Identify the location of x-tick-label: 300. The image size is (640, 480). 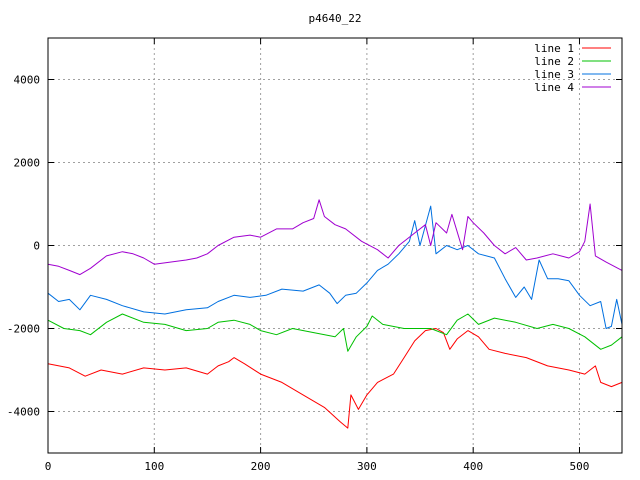
(367, 466).